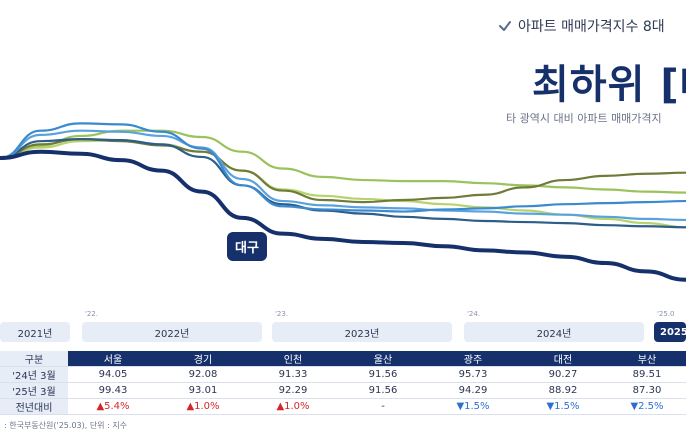  What do you see at coordinates (647, 406) in the screenshot?
I see `change-cell: ▼2.5%` at bounding box center [647, 406].